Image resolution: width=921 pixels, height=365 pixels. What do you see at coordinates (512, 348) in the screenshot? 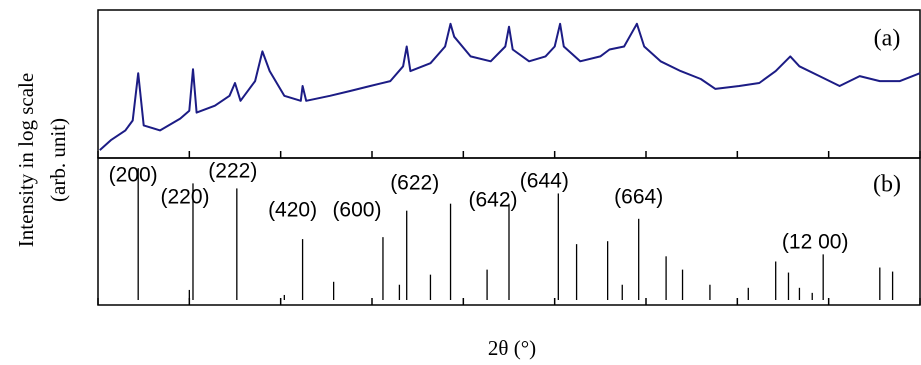
I see `x-axis-label: 2θ (°)` at bounding box center [512, 348].